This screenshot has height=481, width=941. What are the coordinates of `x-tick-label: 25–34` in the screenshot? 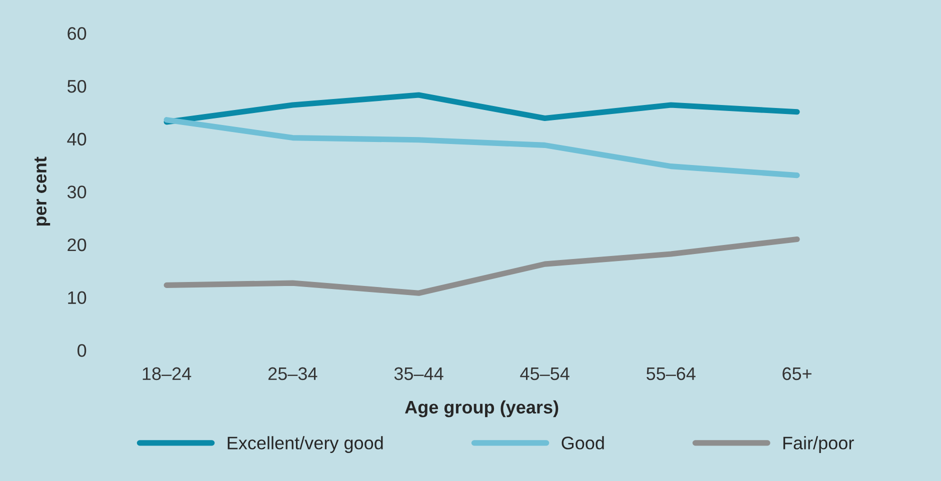 It's located at (293, 373).